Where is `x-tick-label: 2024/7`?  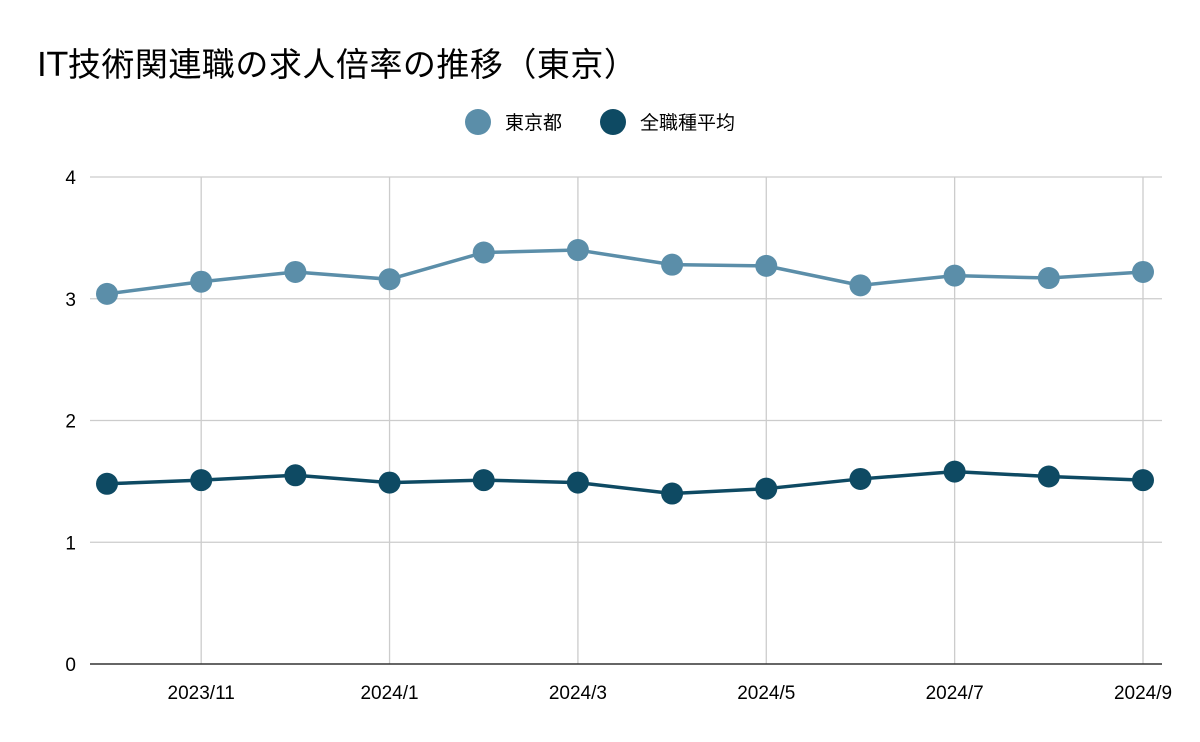
x-tick-label: 2024/7 is located at coordinates (955, 693).